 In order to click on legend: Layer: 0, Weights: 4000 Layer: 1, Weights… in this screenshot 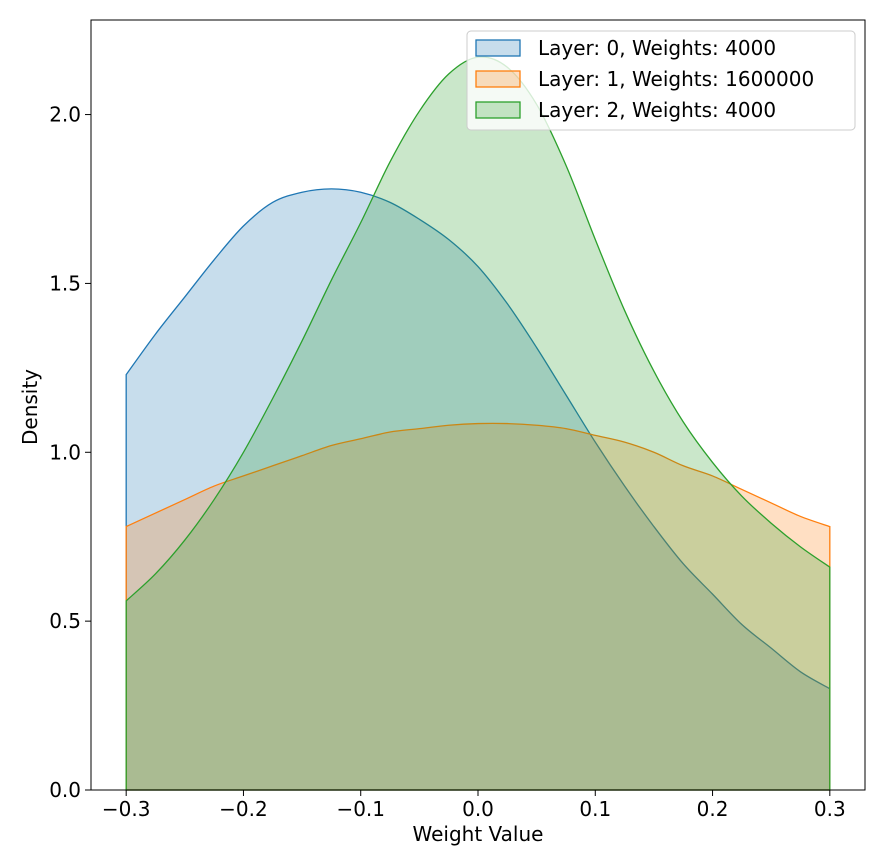, I will do `click(661, 80)`.